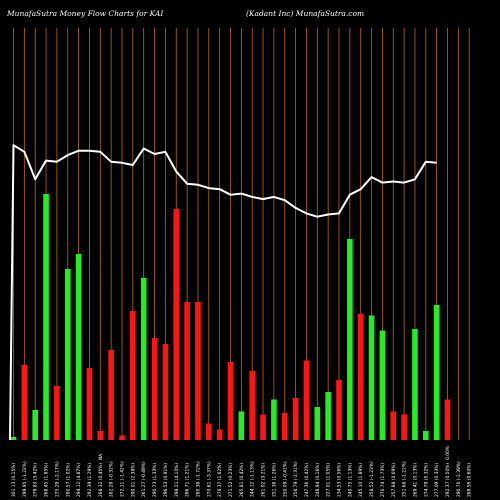 This screenshot has height=500, width=500. Describe the element at coordinates (350, 480) in the screenshot. I see `x-tick-label: 240.75 (1.13%)` at that location.